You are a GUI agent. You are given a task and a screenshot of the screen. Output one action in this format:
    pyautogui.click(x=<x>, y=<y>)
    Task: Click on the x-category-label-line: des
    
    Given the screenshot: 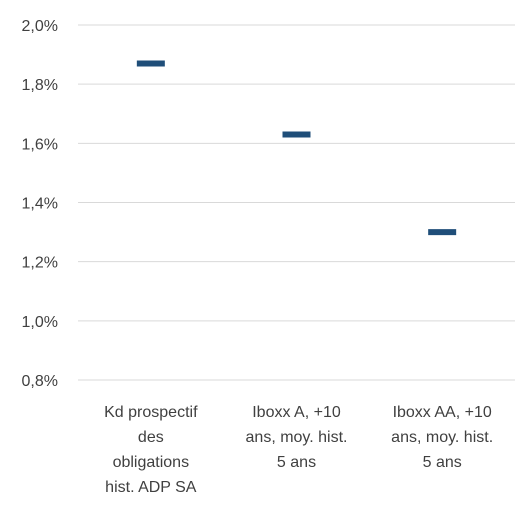 What is the action you would take?
    pyautogui.click(x=151, y=437)
    